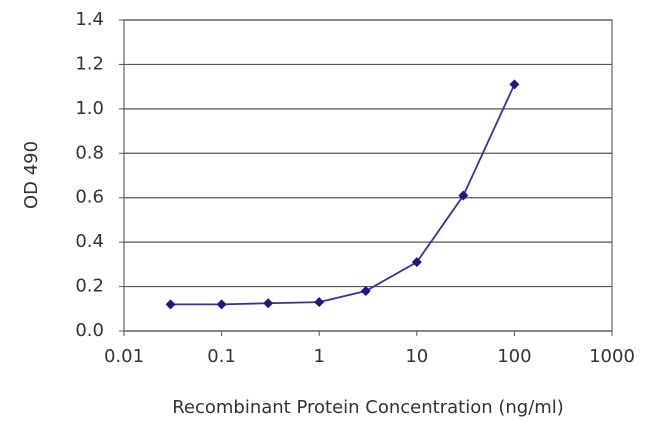  What do you see at coordinates (416, 356) in the screenshot?
I see `x-tick-label: 10` at bounding box center [416, 356].